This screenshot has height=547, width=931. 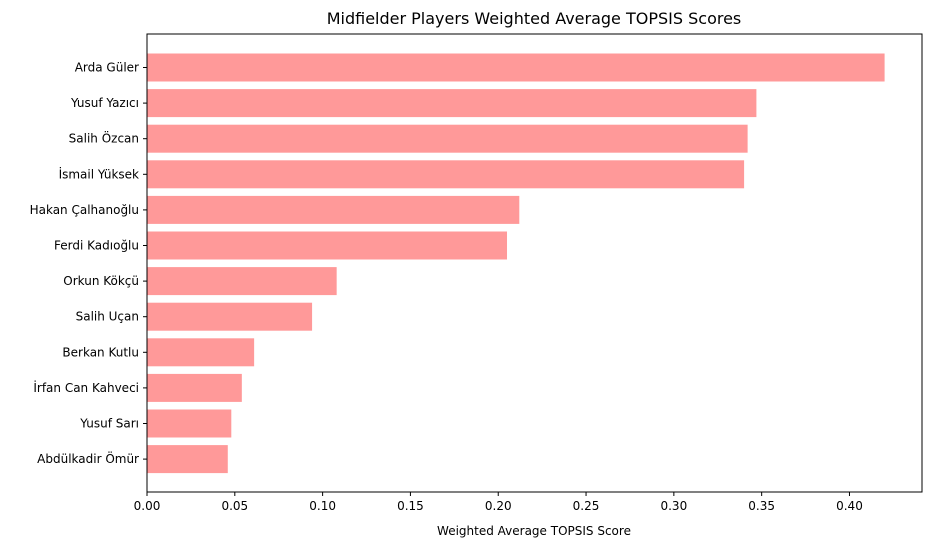 I want to click on x-tick-label: 0.30, so click(x=673, y=506).